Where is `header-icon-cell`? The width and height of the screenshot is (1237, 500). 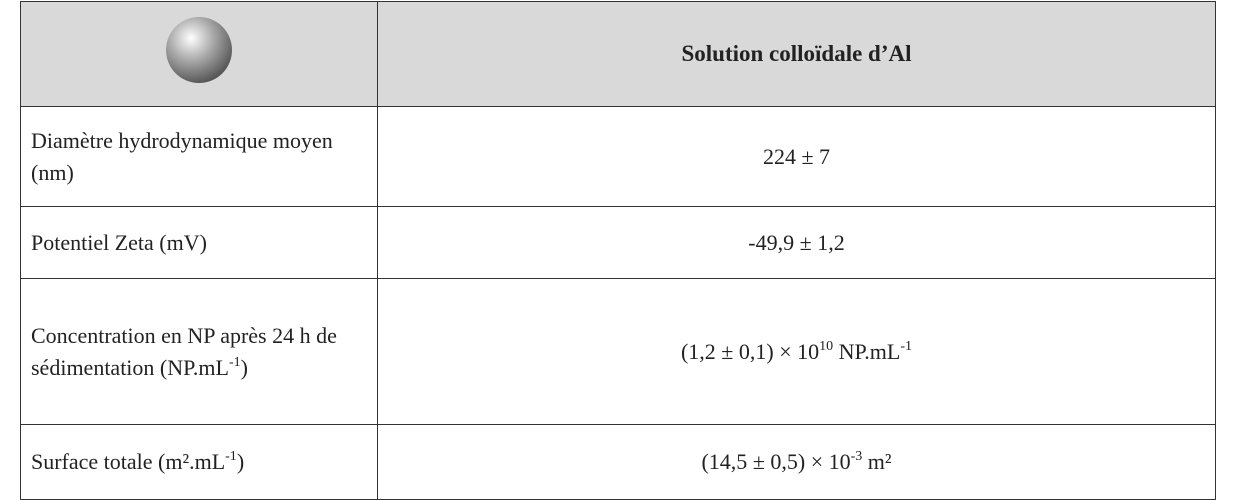
header-icon-cell is located at coordinates (199, 54).